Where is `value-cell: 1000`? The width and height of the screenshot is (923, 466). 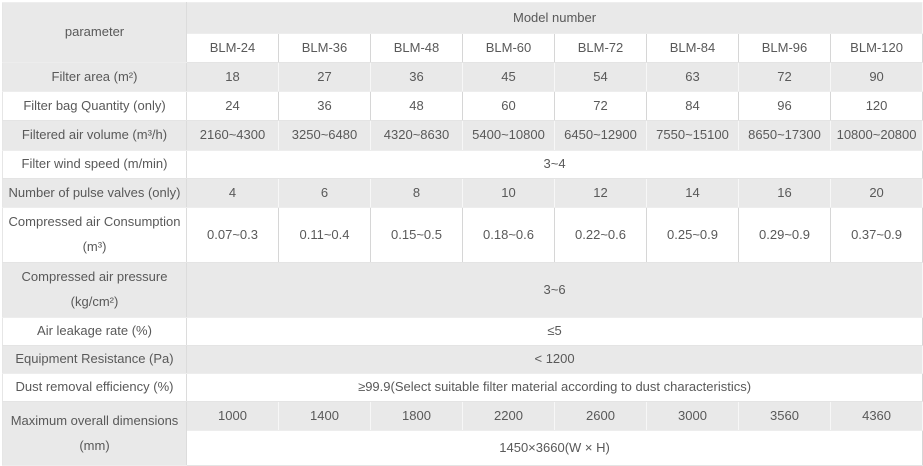 value-cell: 1000 is located at coordinates (232, 416).